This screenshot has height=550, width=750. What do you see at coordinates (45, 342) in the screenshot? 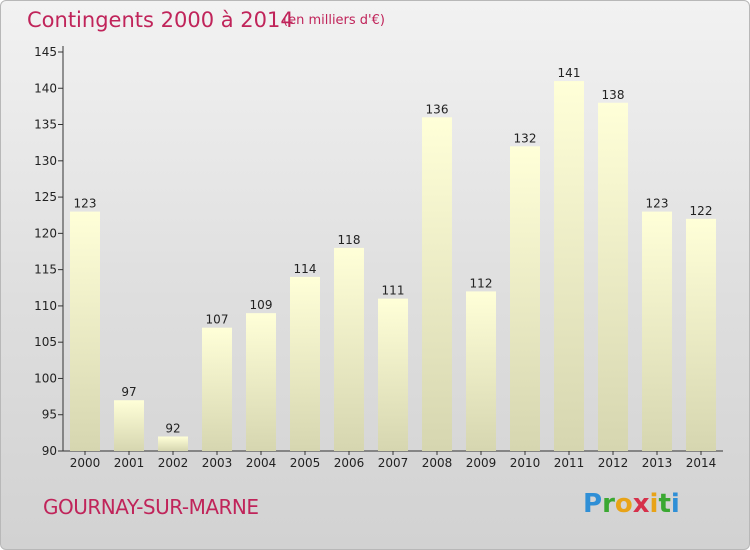
I see `y-tick-label: 105` at bounding box center [45, 342].